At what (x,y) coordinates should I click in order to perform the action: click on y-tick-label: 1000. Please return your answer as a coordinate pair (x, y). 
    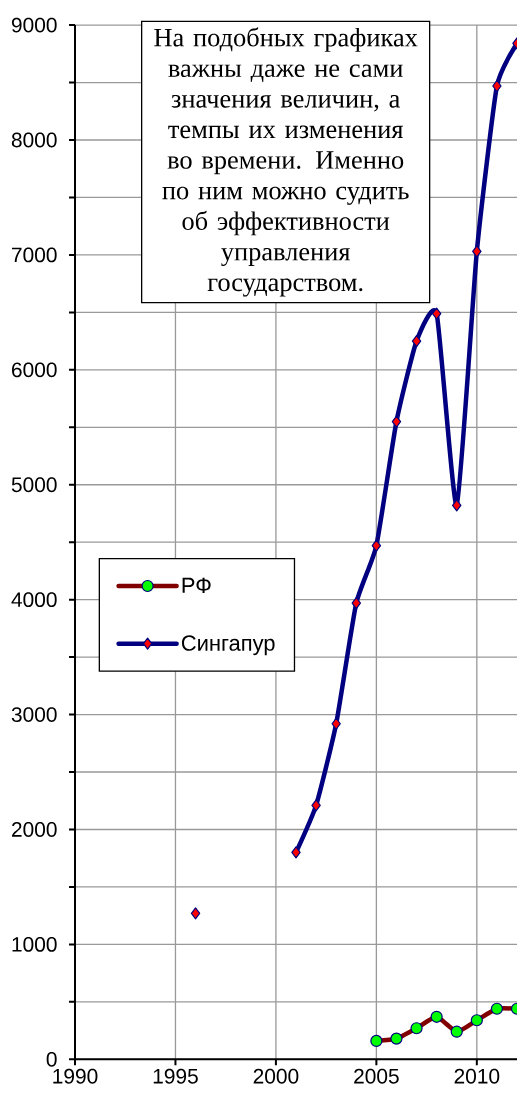
    Looking at the image, I should click on (34, 944).